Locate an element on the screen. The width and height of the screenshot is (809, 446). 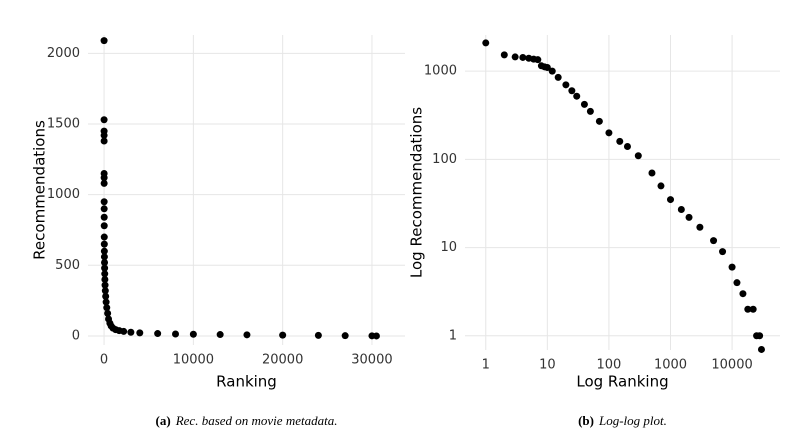
caption: (b) Log-log plot. is located at coordinates (622, 420).